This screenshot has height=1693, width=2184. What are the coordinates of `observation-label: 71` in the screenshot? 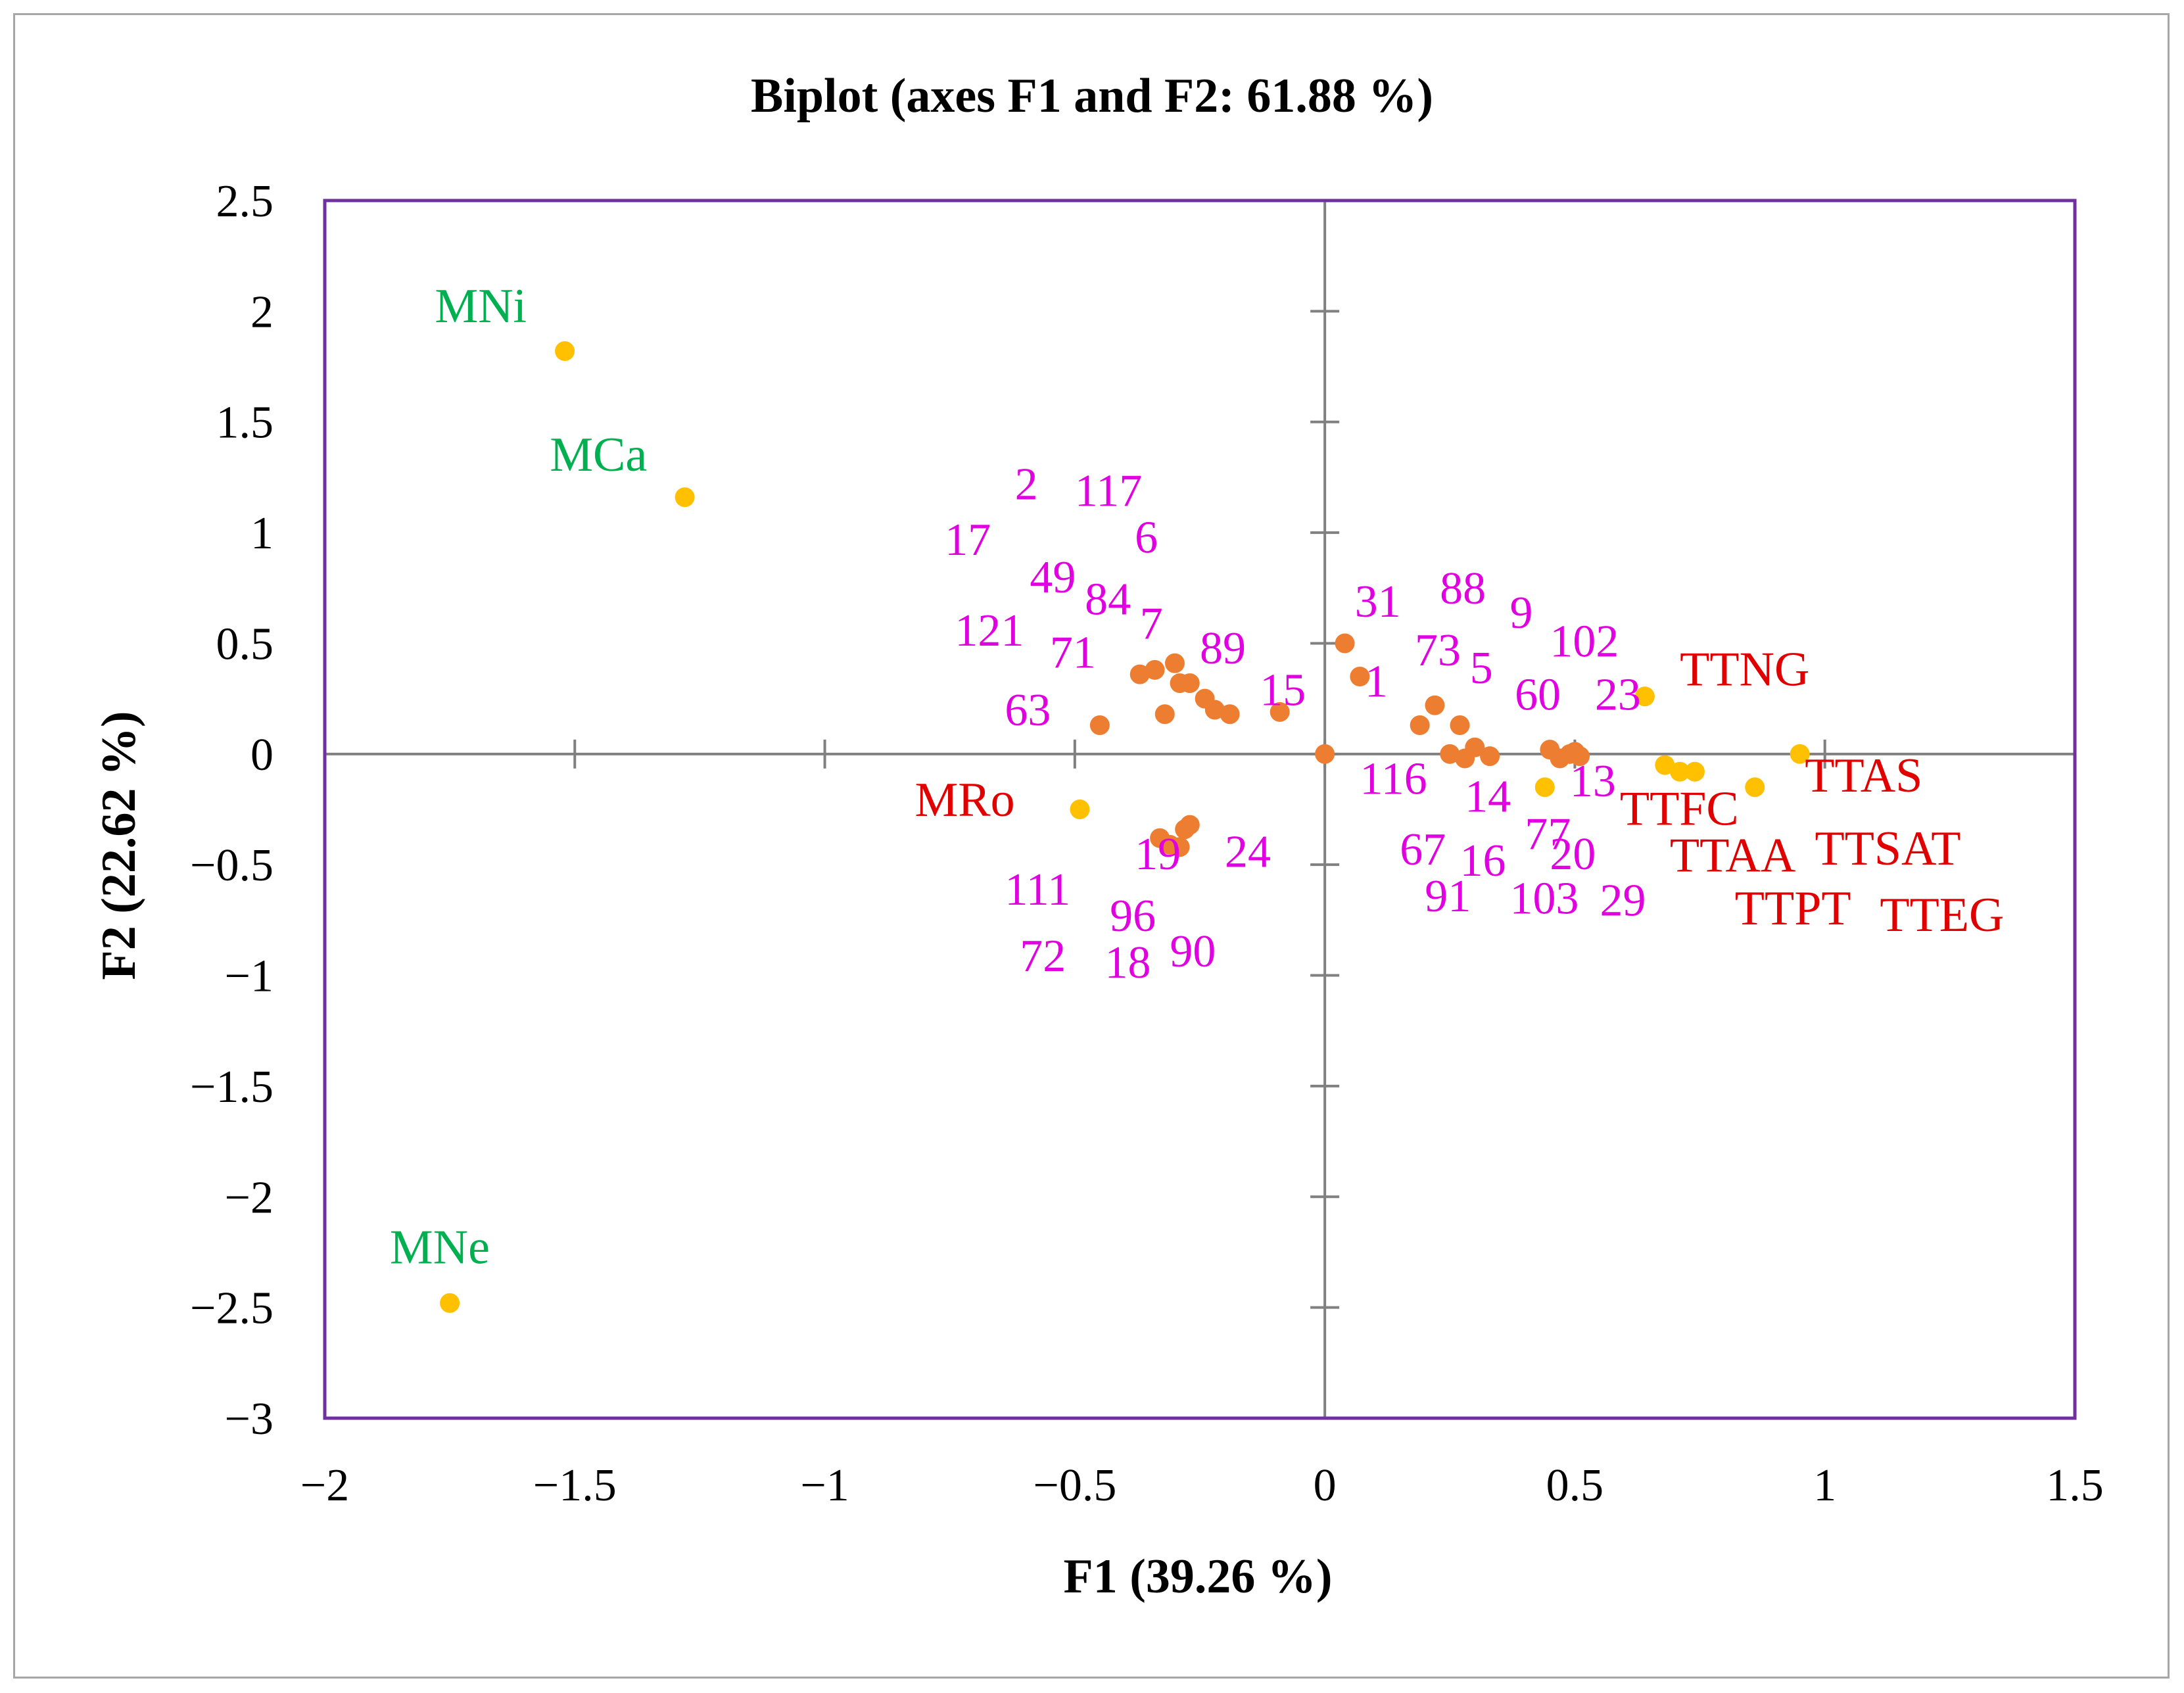 It's located at (1073, 652).